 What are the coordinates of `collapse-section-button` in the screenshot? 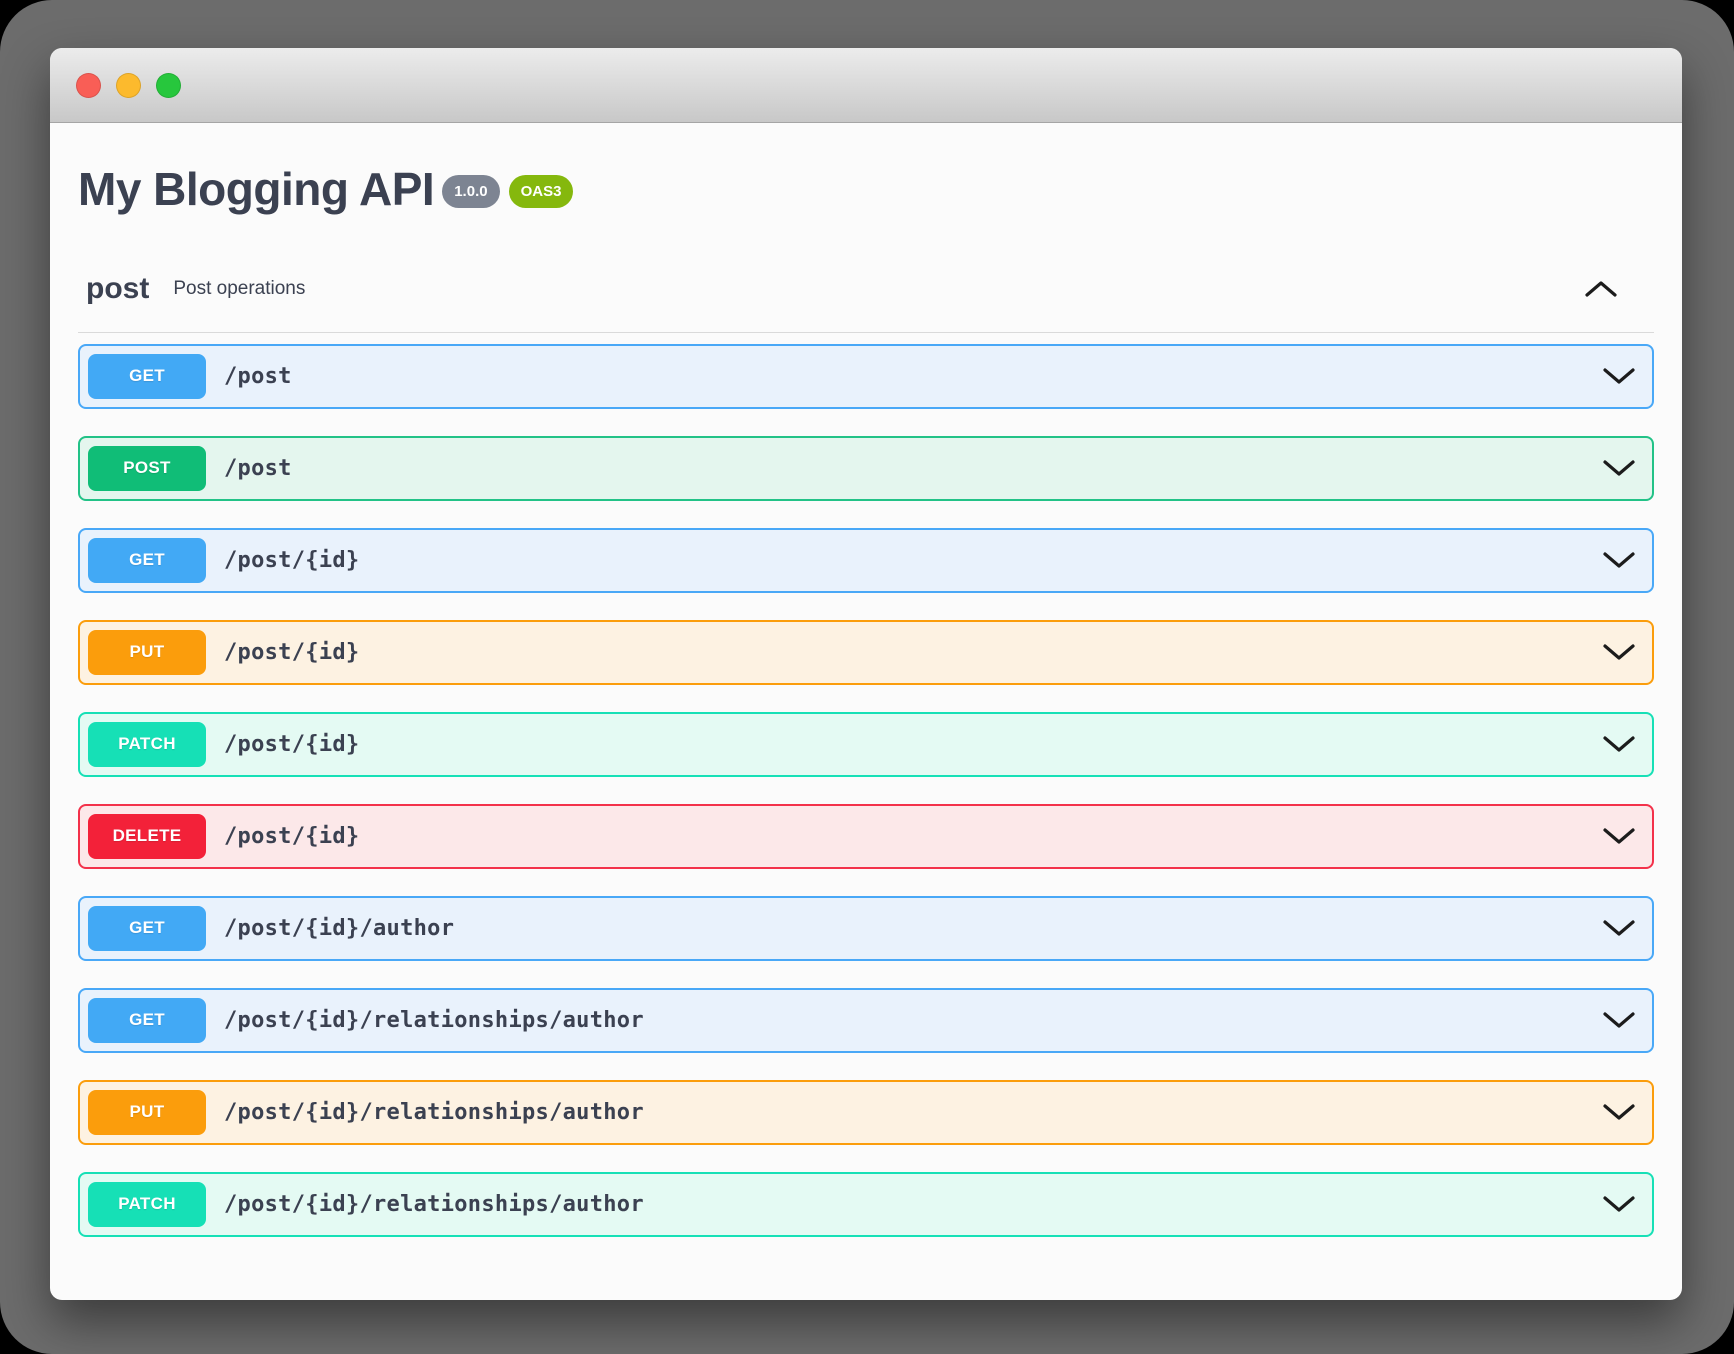 It's located at (1601, 289).